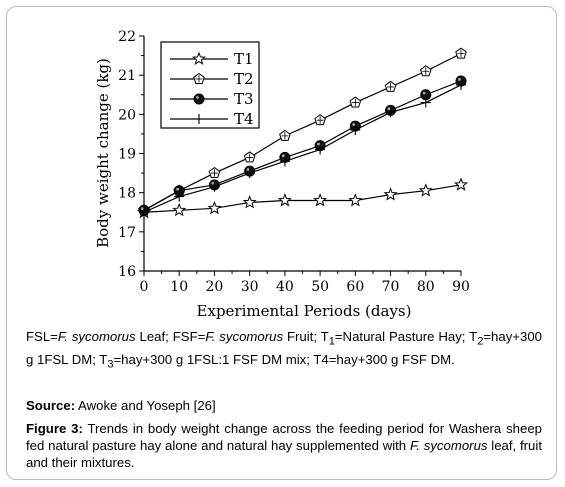 The image size is (565, 487). I want to click on y-tick-label: 22, so click(127, 37).